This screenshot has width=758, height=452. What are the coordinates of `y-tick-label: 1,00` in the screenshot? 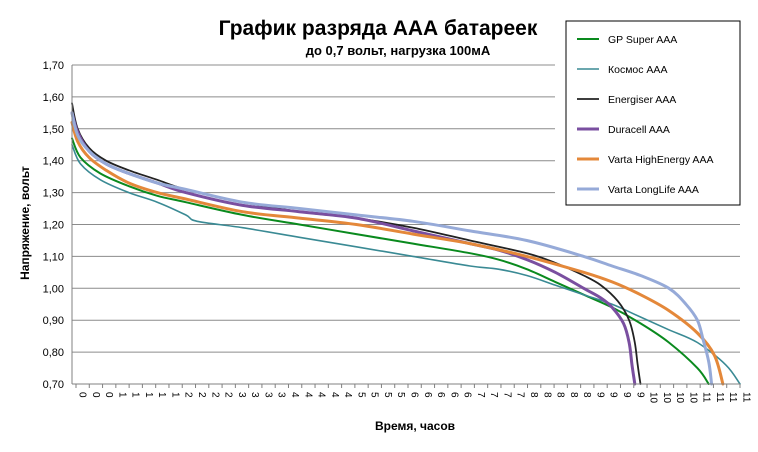 It's located at (53, 289).